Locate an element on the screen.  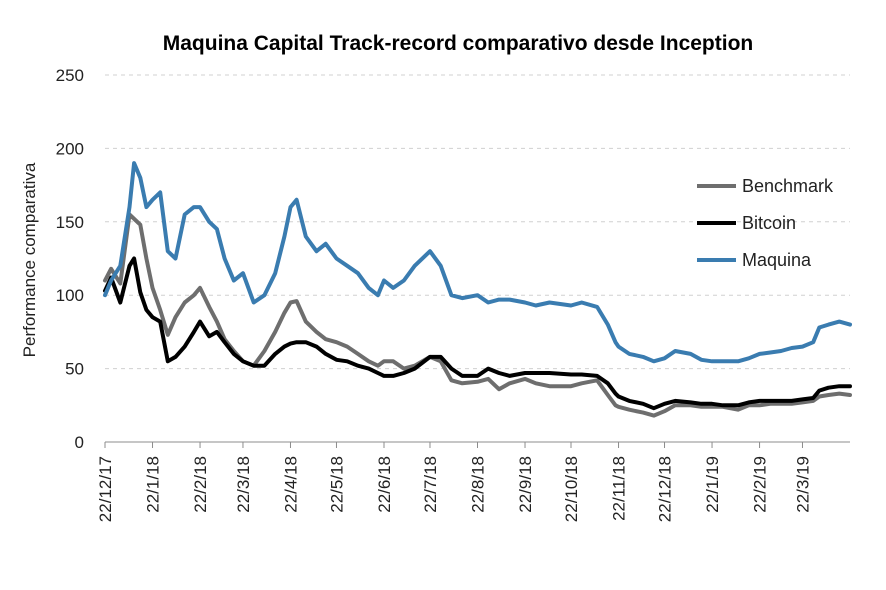
x-tick-label: 22/4/18 is located at coordinates (290, 484).